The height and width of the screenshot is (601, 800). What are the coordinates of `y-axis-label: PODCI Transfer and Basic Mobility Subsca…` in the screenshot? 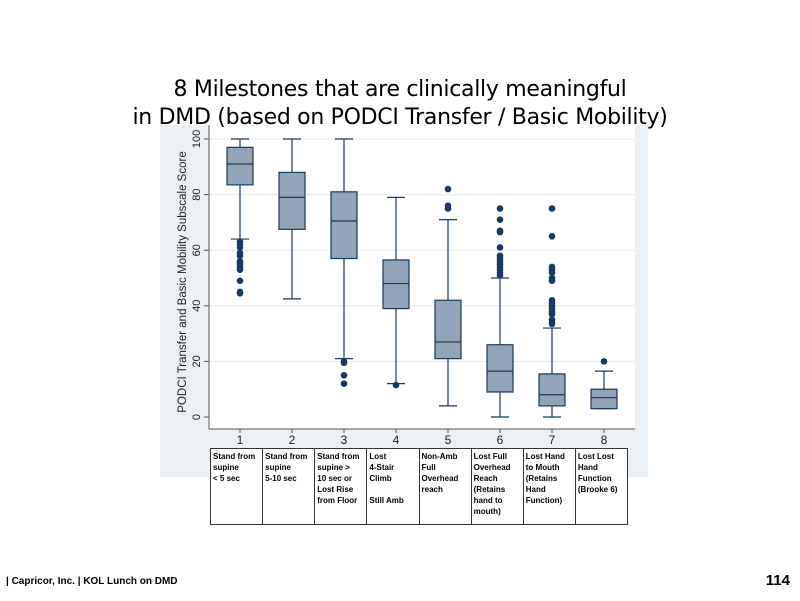 It's located at (183, 281).